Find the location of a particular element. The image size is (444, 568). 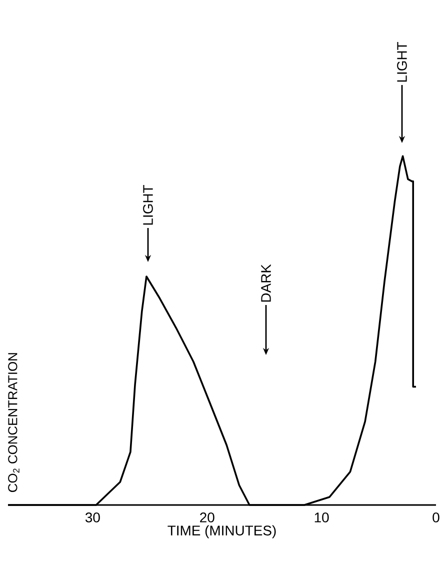

annotation: LIGHT is located at coordinates (148, 205).